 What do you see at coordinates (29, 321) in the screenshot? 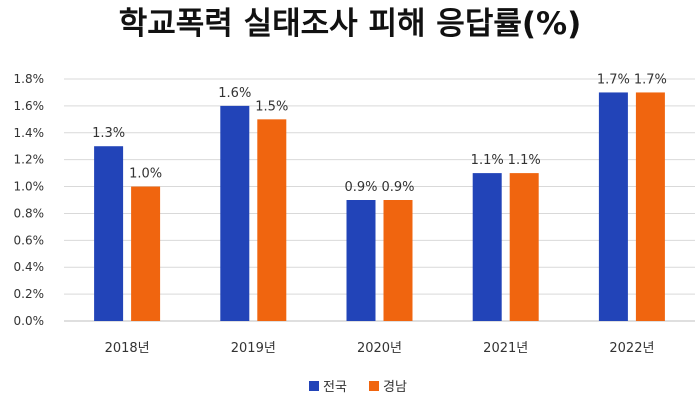
I see `y-tick-label: 0.0%` at bounding box center [29, 321].